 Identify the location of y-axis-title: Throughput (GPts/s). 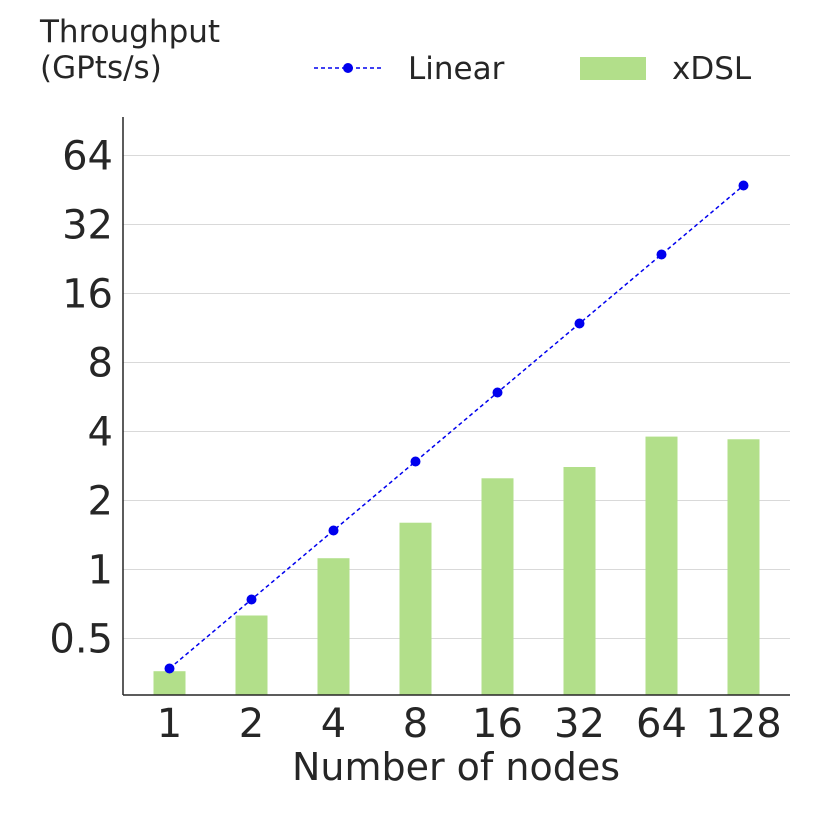
(130, 50).